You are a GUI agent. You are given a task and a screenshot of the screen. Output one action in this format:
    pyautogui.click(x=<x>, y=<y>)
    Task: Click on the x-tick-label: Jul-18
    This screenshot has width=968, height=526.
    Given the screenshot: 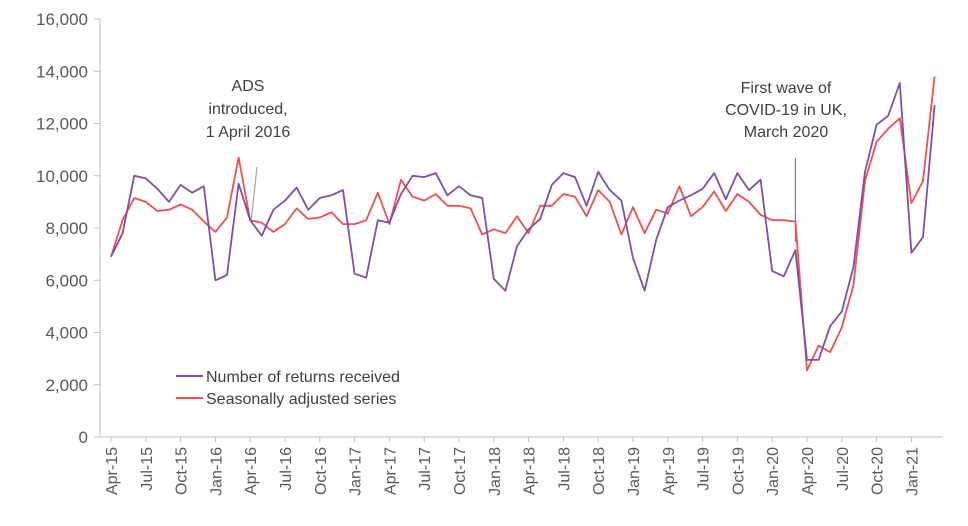 What is the action you would take?
    pyautogui.click(x=564, y=469)
    